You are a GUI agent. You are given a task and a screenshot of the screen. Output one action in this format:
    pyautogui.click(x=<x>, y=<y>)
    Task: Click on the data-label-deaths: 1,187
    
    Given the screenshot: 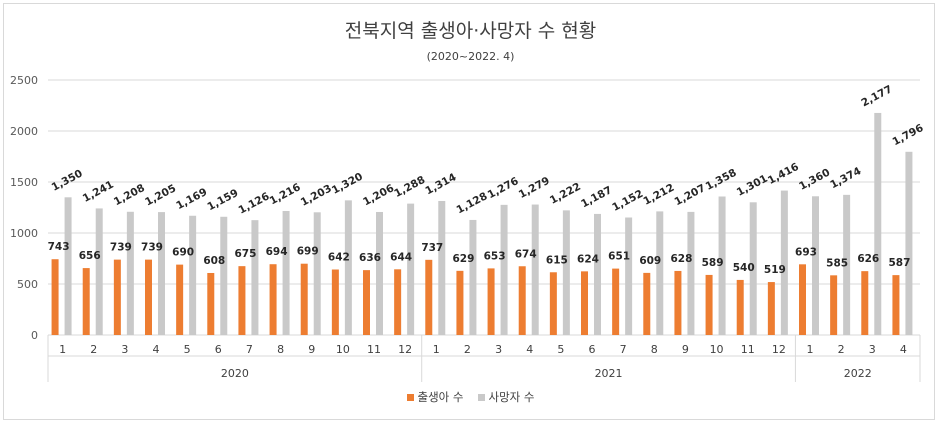 What is the action you would take?
    pyautogui.click(x=596, y=197)
    